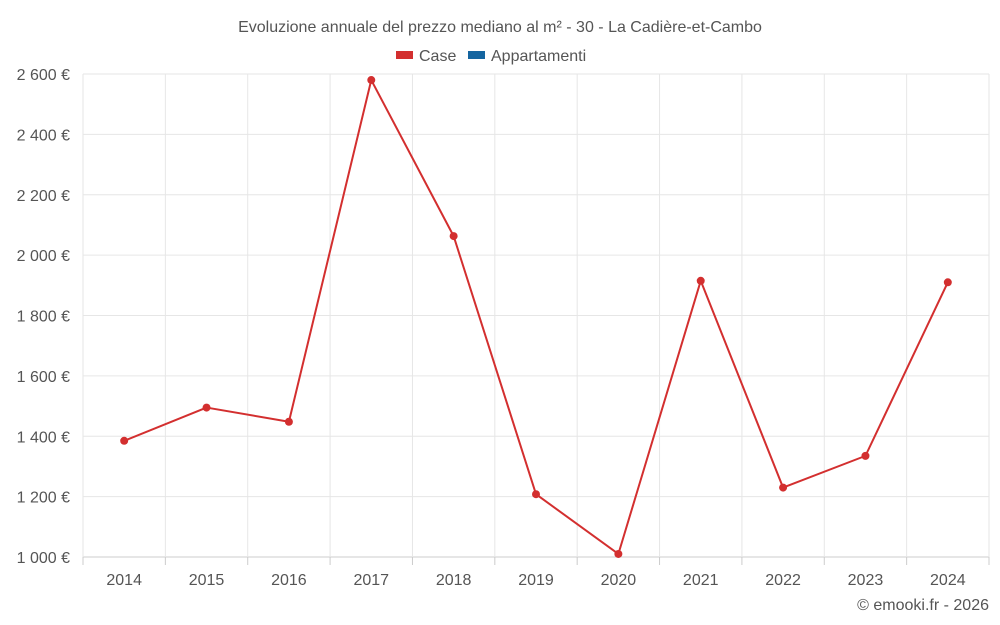 The width and height of the screenshot is (1000, 625). What do you see at coordinates (701, 580) in the screenshot?
I see `x-tick-label: 2021` at bounding box center [701, 580].